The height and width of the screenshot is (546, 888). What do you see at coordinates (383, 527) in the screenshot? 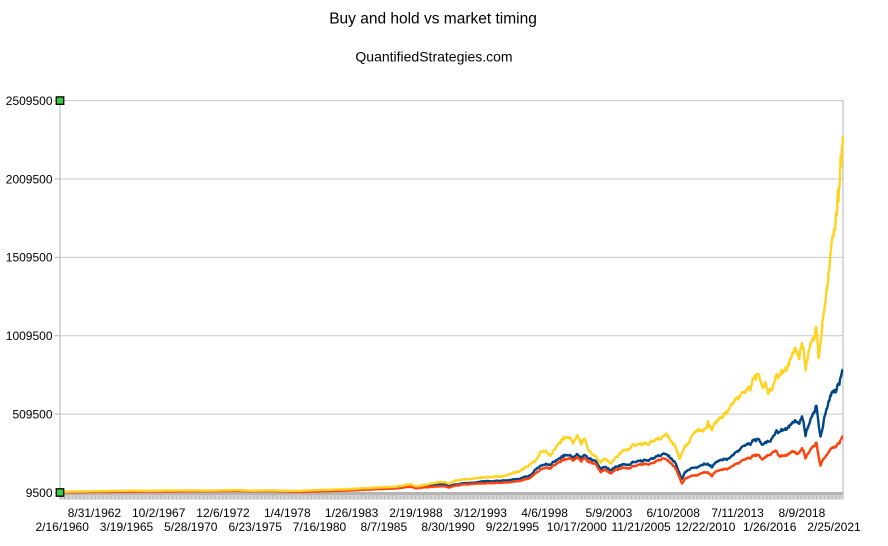
I see `svg-text: 8/7/1985` at bounding box center [383, 527].